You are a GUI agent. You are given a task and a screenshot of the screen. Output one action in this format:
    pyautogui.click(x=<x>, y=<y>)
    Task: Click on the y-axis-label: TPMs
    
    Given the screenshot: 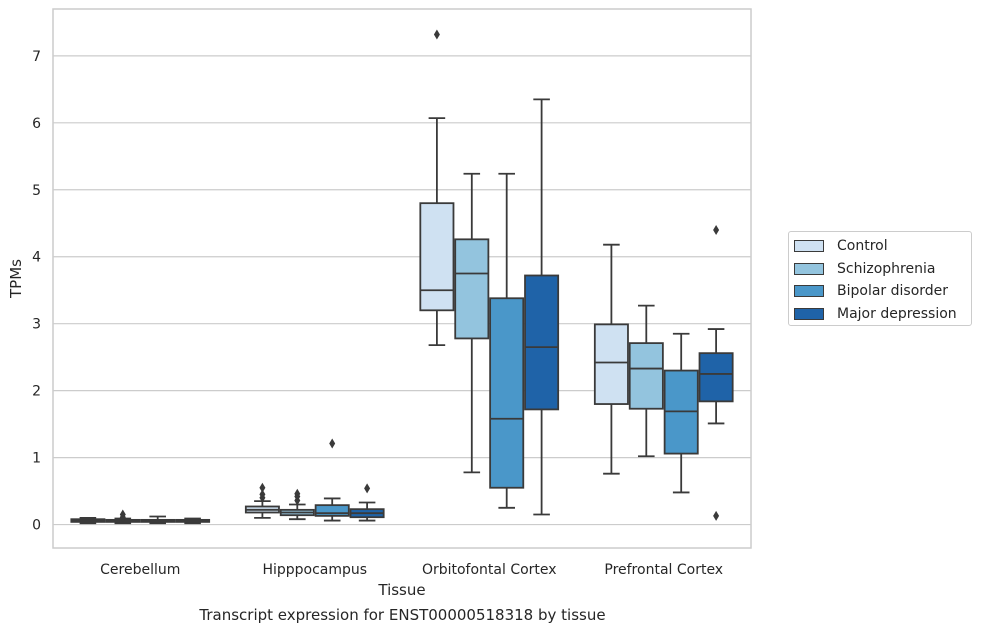 What is the action you would take?
    pyautogui.click(x=16, y=279)
    